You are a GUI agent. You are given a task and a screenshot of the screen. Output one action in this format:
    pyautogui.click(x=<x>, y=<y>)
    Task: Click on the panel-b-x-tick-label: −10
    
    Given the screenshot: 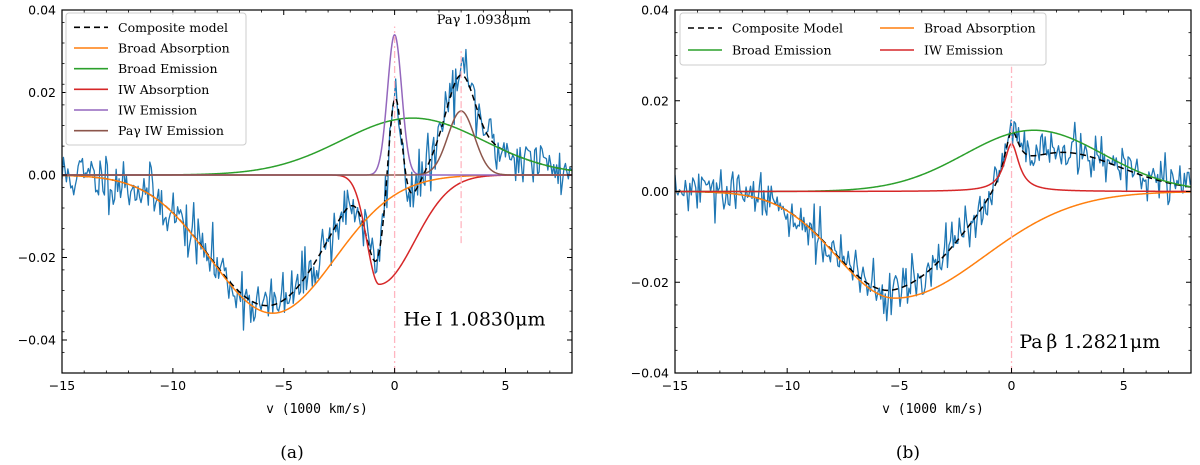 What is the action you would take?
    pyautogui.click(x=787, y=385)
    